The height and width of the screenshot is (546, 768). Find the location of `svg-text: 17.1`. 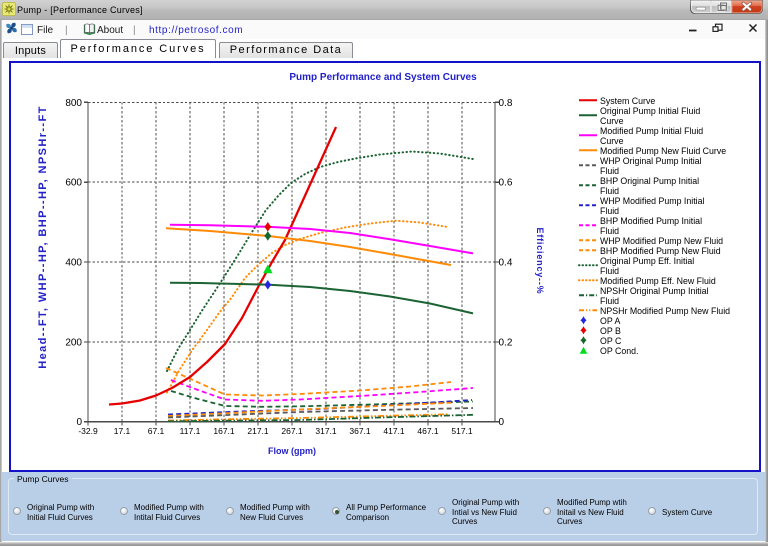

svg-text: 17.1 is located at coordinates (122, 431).